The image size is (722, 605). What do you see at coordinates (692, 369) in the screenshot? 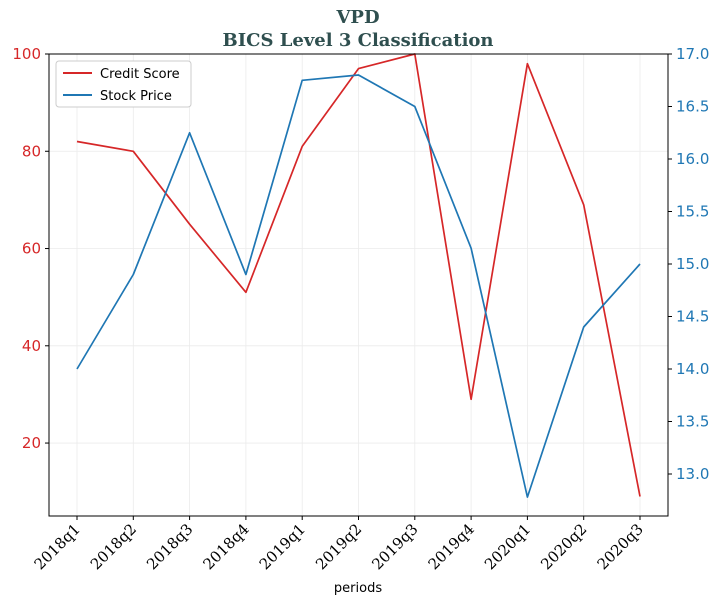
I see `right-axis-tick-label: 14.0` at bounding box center [692, 369].